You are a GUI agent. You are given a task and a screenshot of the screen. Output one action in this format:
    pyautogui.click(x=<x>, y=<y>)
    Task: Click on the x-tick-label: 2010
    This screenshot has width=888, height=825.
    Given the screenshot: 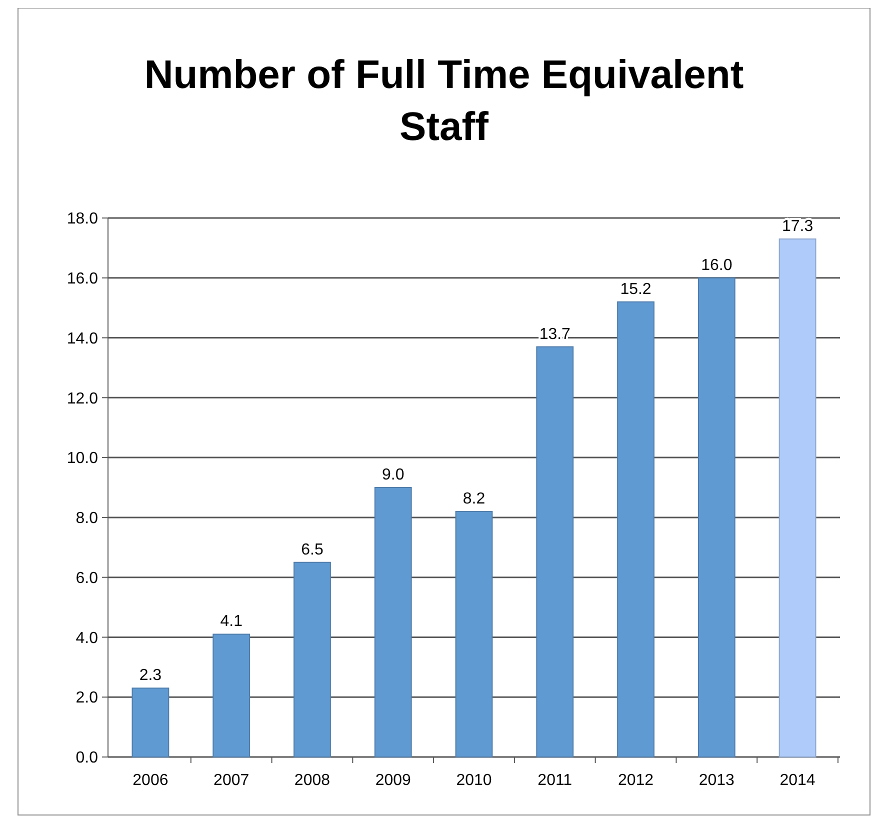 What is the action you would take?
    pyautogui.click(x=474, y=780)
    